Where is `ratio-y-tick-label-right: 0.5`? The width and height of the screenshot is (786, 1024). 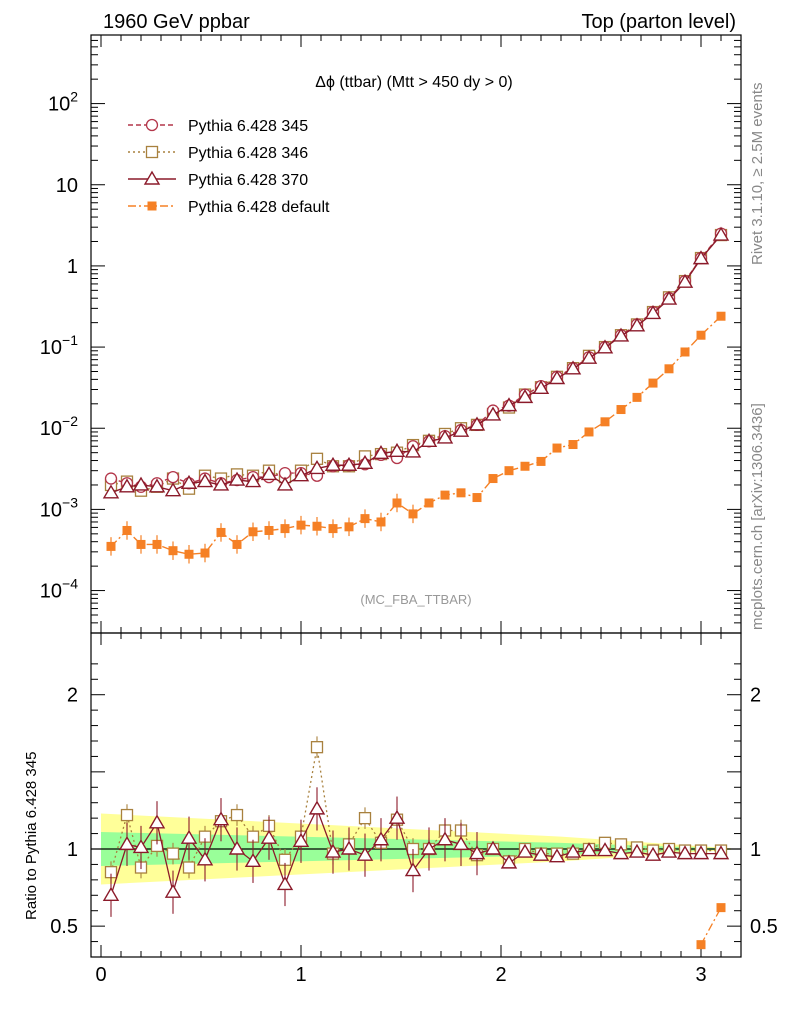 ratio-y-tick-label-right: 0.5 is located at coordinates (764, 927).